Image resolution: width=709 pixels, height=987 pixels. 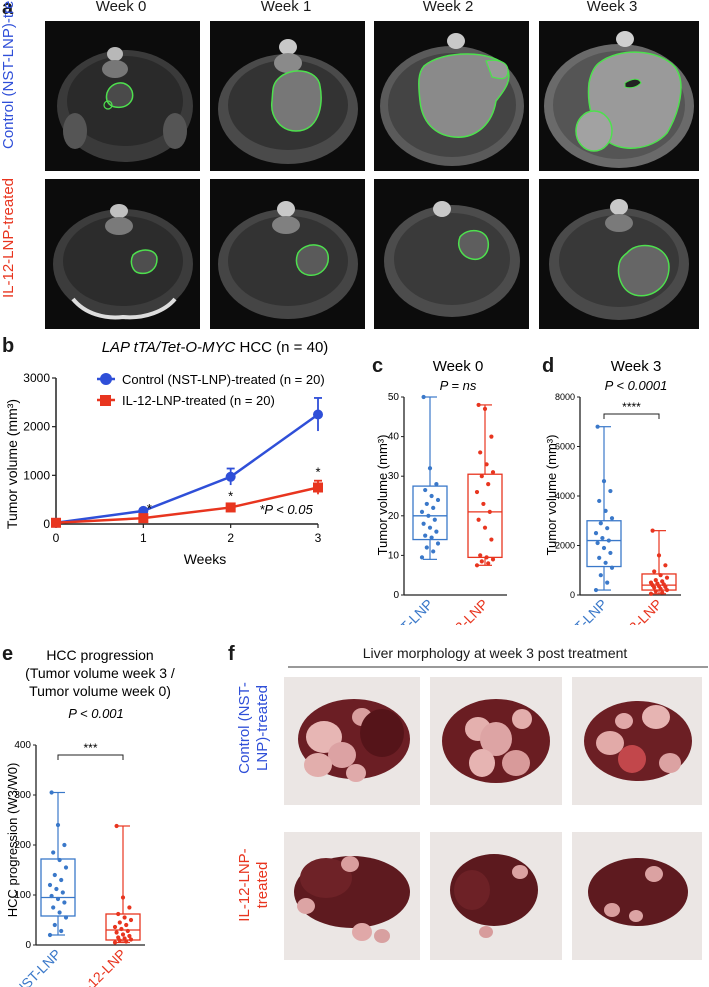 I want to click on panel-d-letter: d, so click(x=548, y=366).